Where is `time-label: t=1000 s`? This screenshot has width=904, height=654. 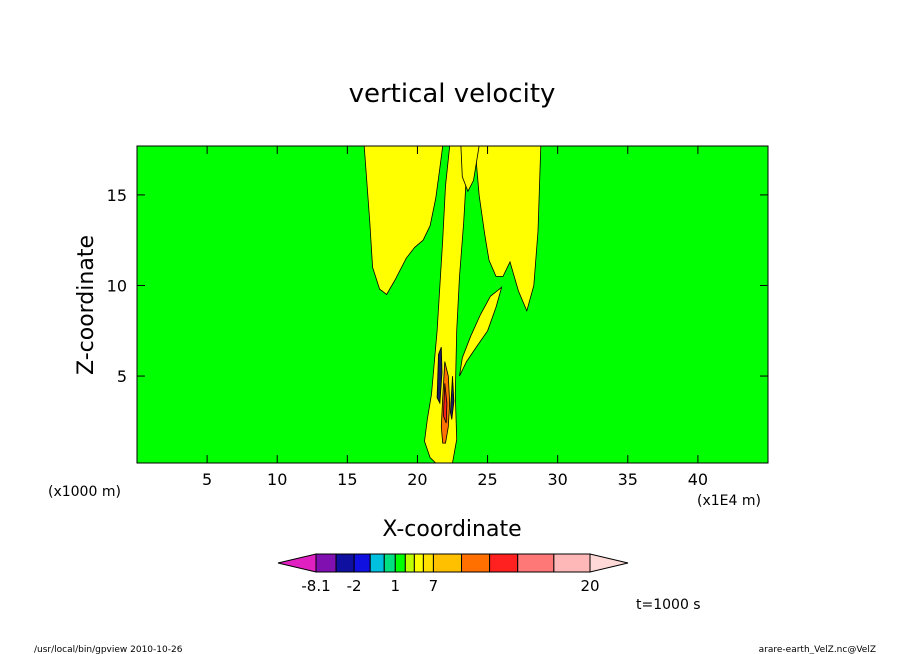
time-label: t=1000 s is located at coordinates (668, 605).